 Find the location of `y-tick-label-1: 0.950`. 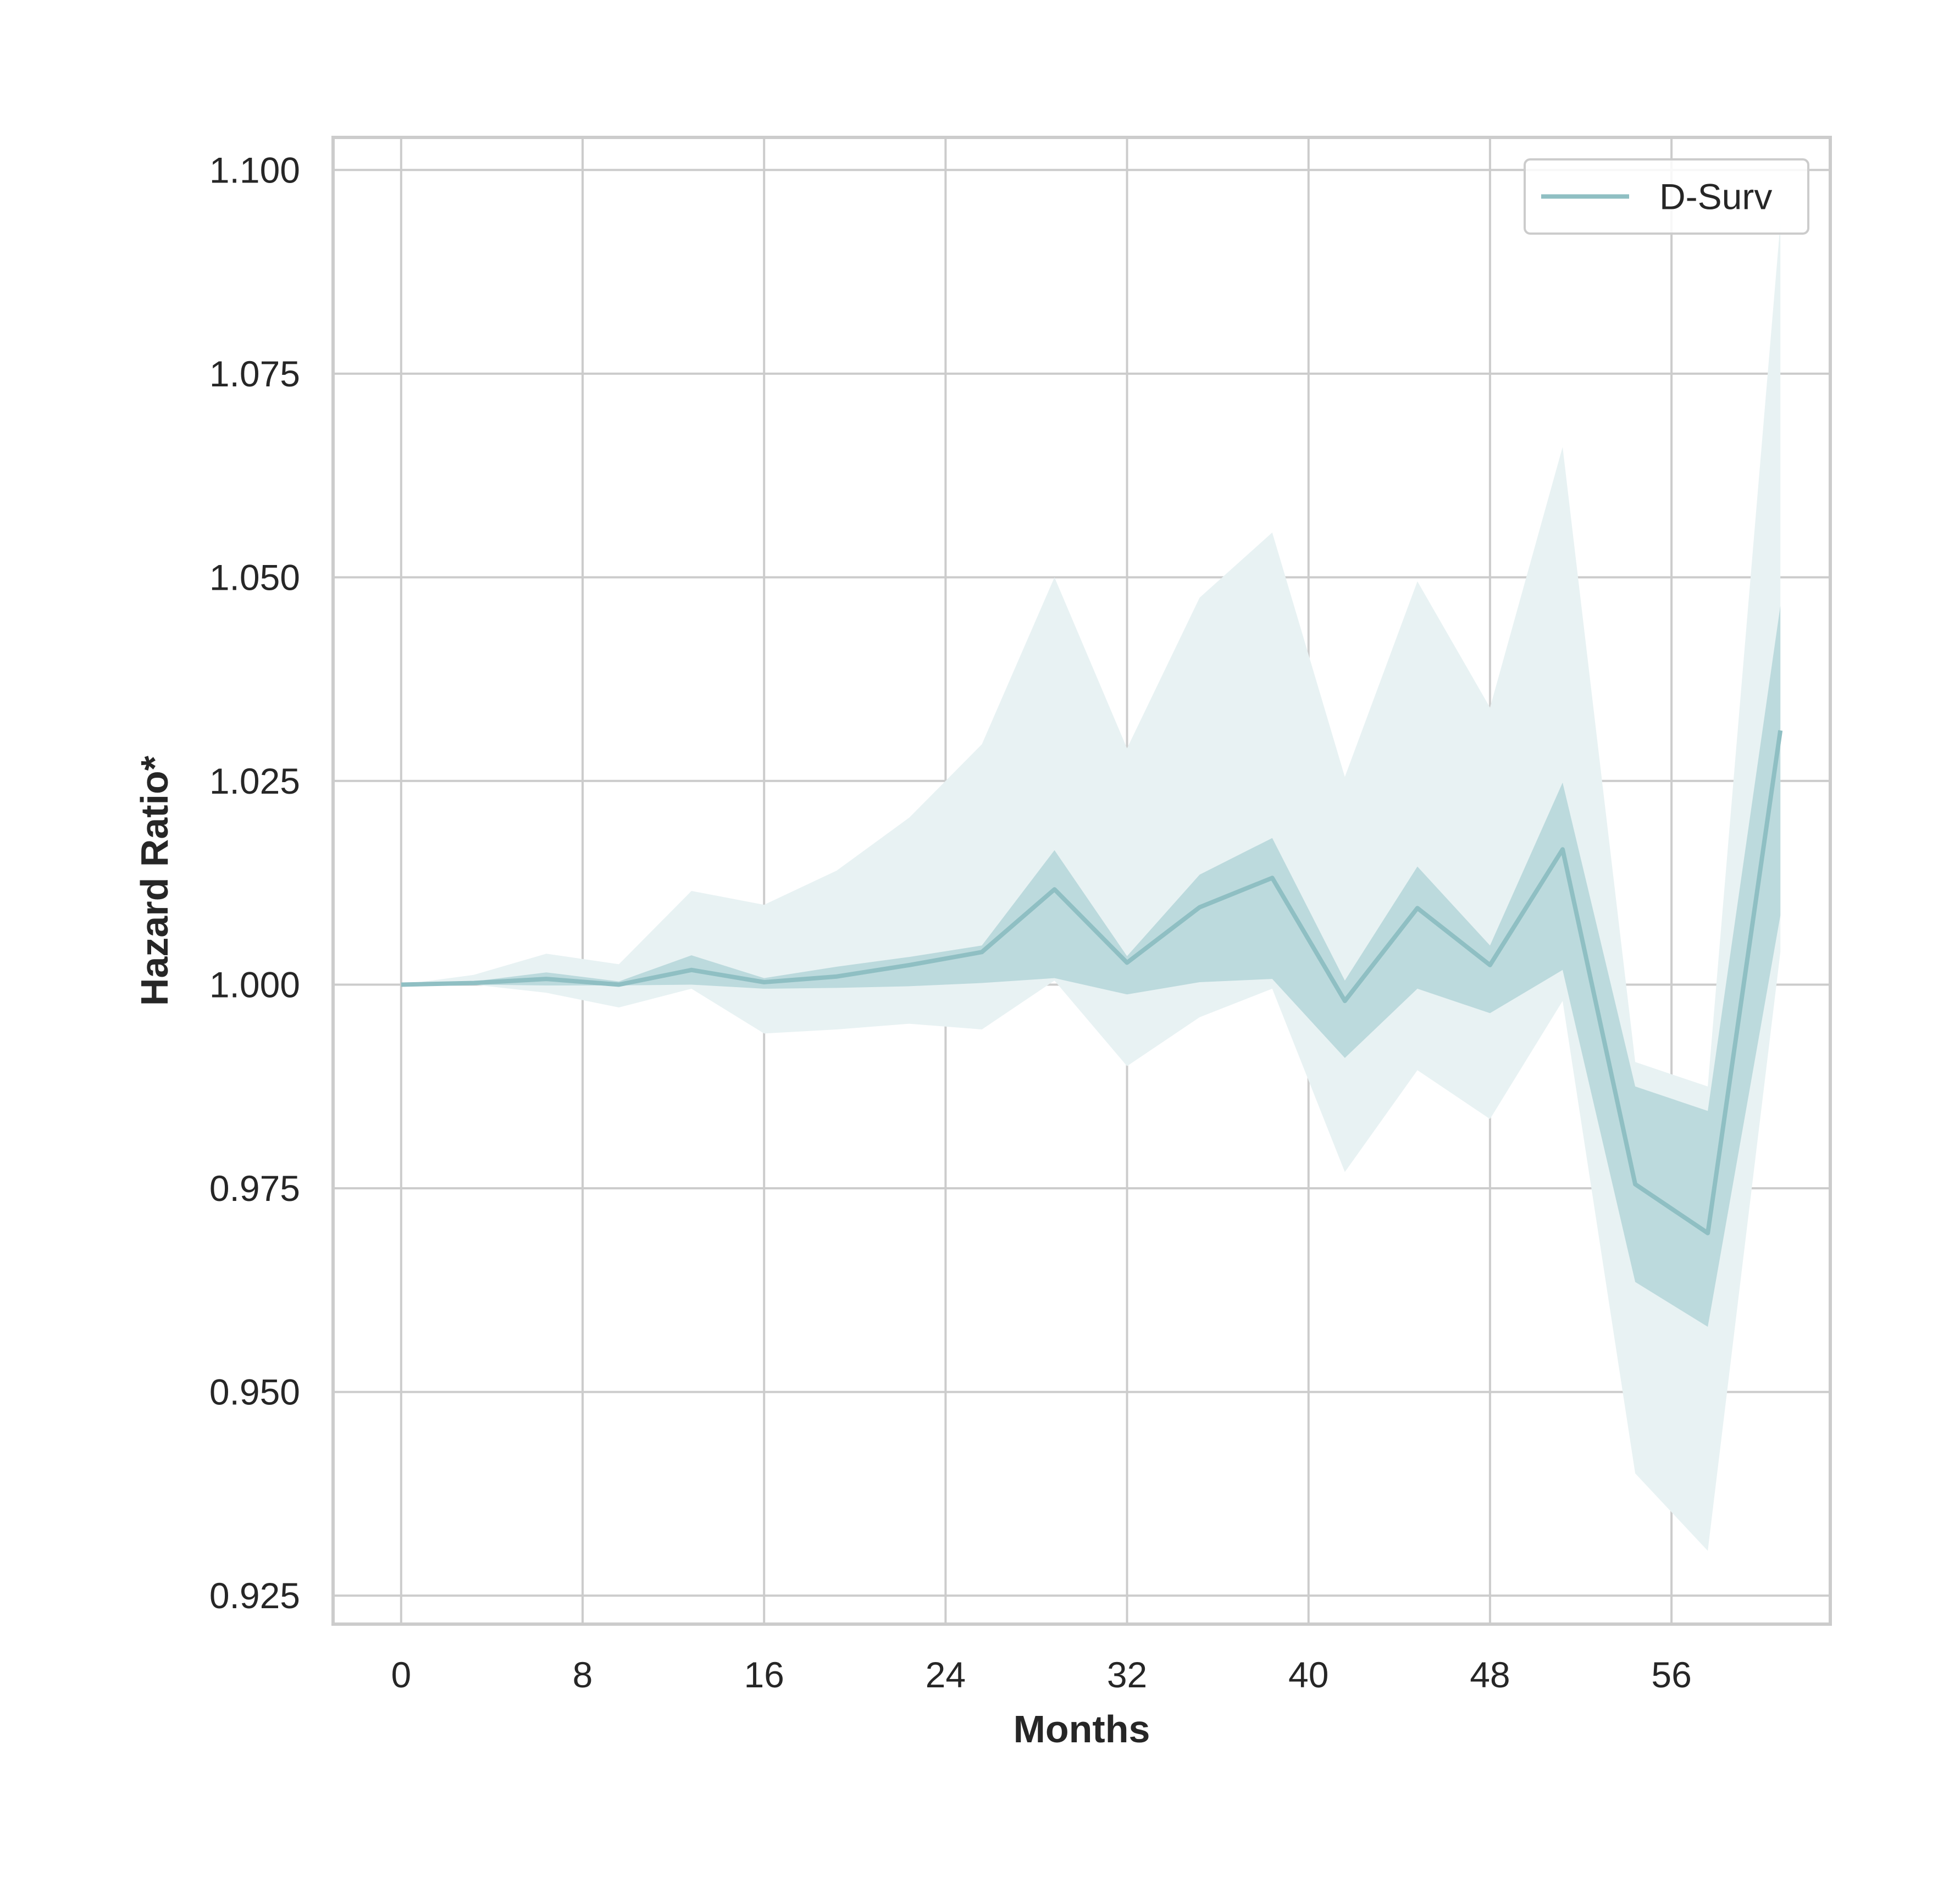

y-tick-label-1: 0.950 is located at coordinates (254, 1392).